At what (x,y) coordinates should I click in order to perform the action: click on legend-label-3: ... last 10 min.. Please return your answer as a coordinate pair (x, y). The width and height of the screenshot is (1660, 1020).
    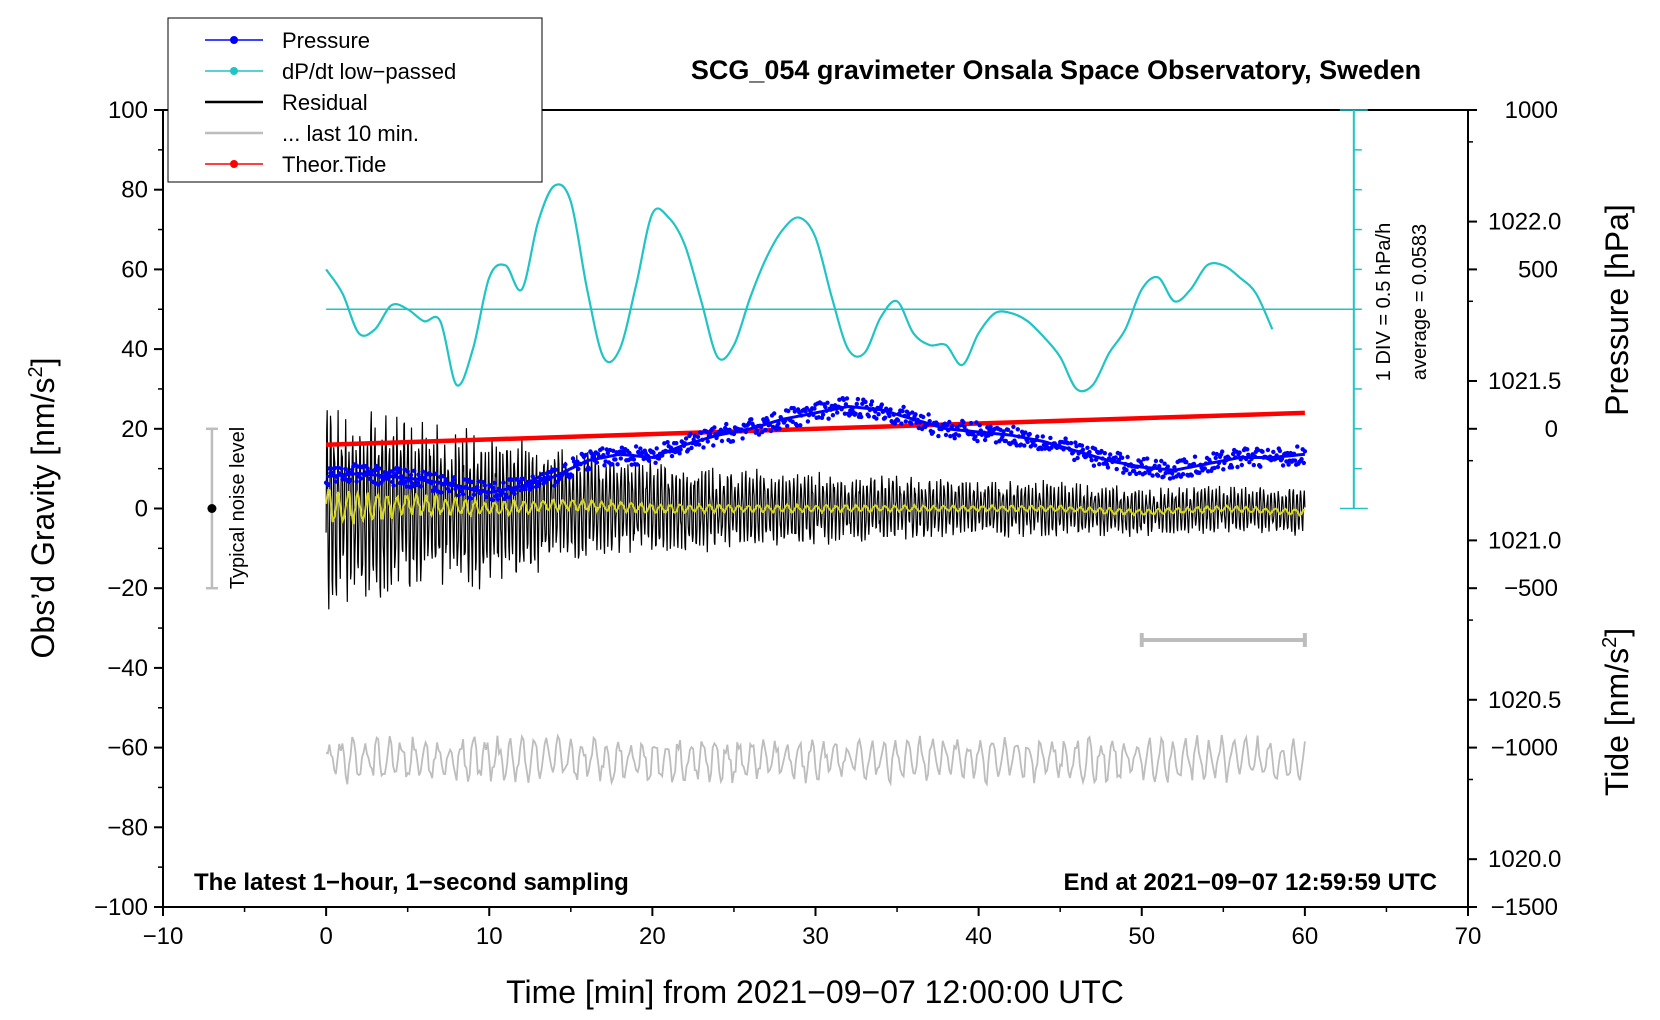
    Looking at the image, I should click on (350, 133).